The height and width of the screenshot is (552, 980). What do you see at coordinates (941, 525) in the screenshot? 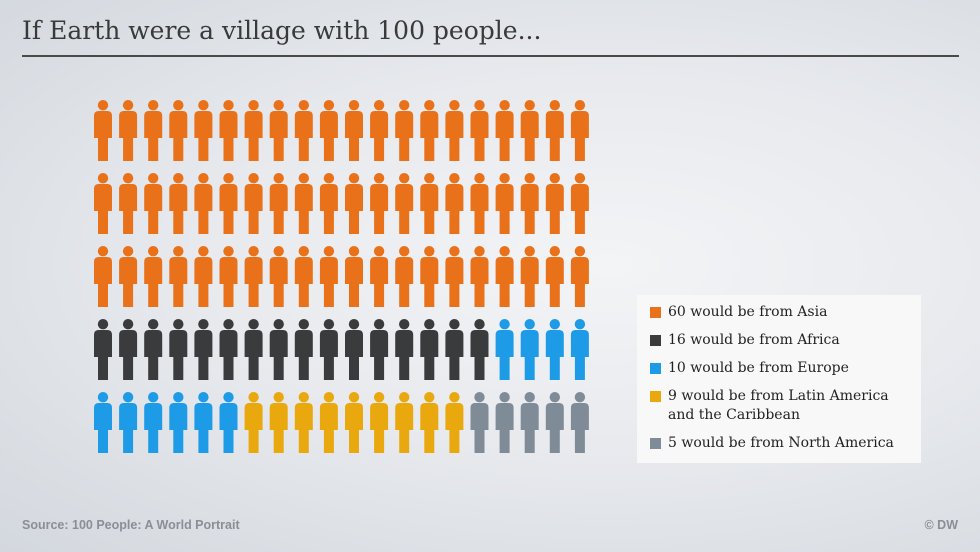
I see `credit: © DW` at bounding box center [941, 525].